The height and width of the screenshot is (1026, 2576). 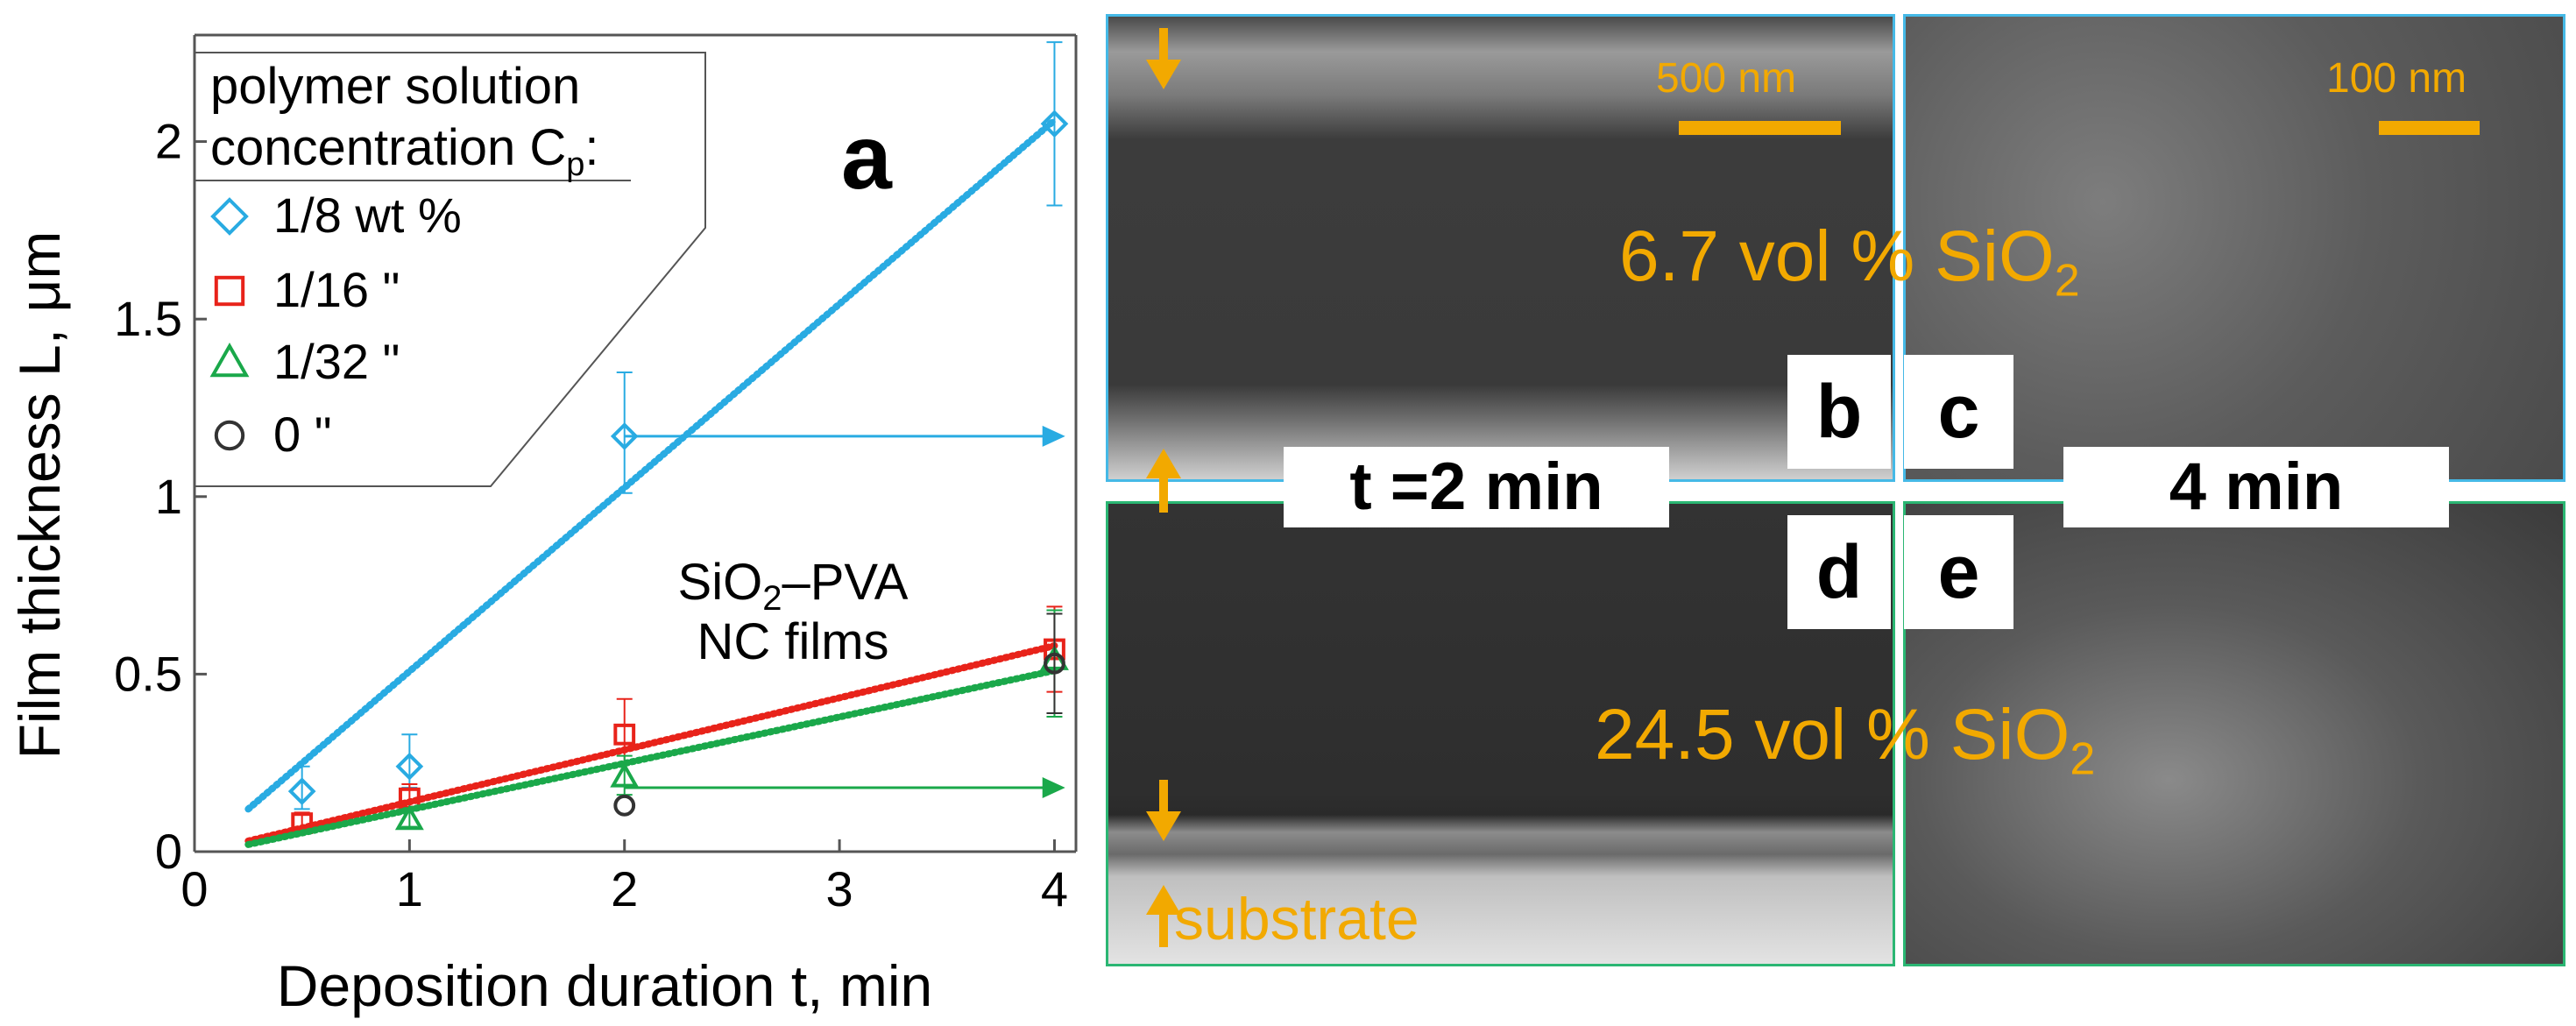 What do you see at coordinates (1839, 572) in the screenshot?
I see `panel-label-d: d` at bounding box center [1839, 572].